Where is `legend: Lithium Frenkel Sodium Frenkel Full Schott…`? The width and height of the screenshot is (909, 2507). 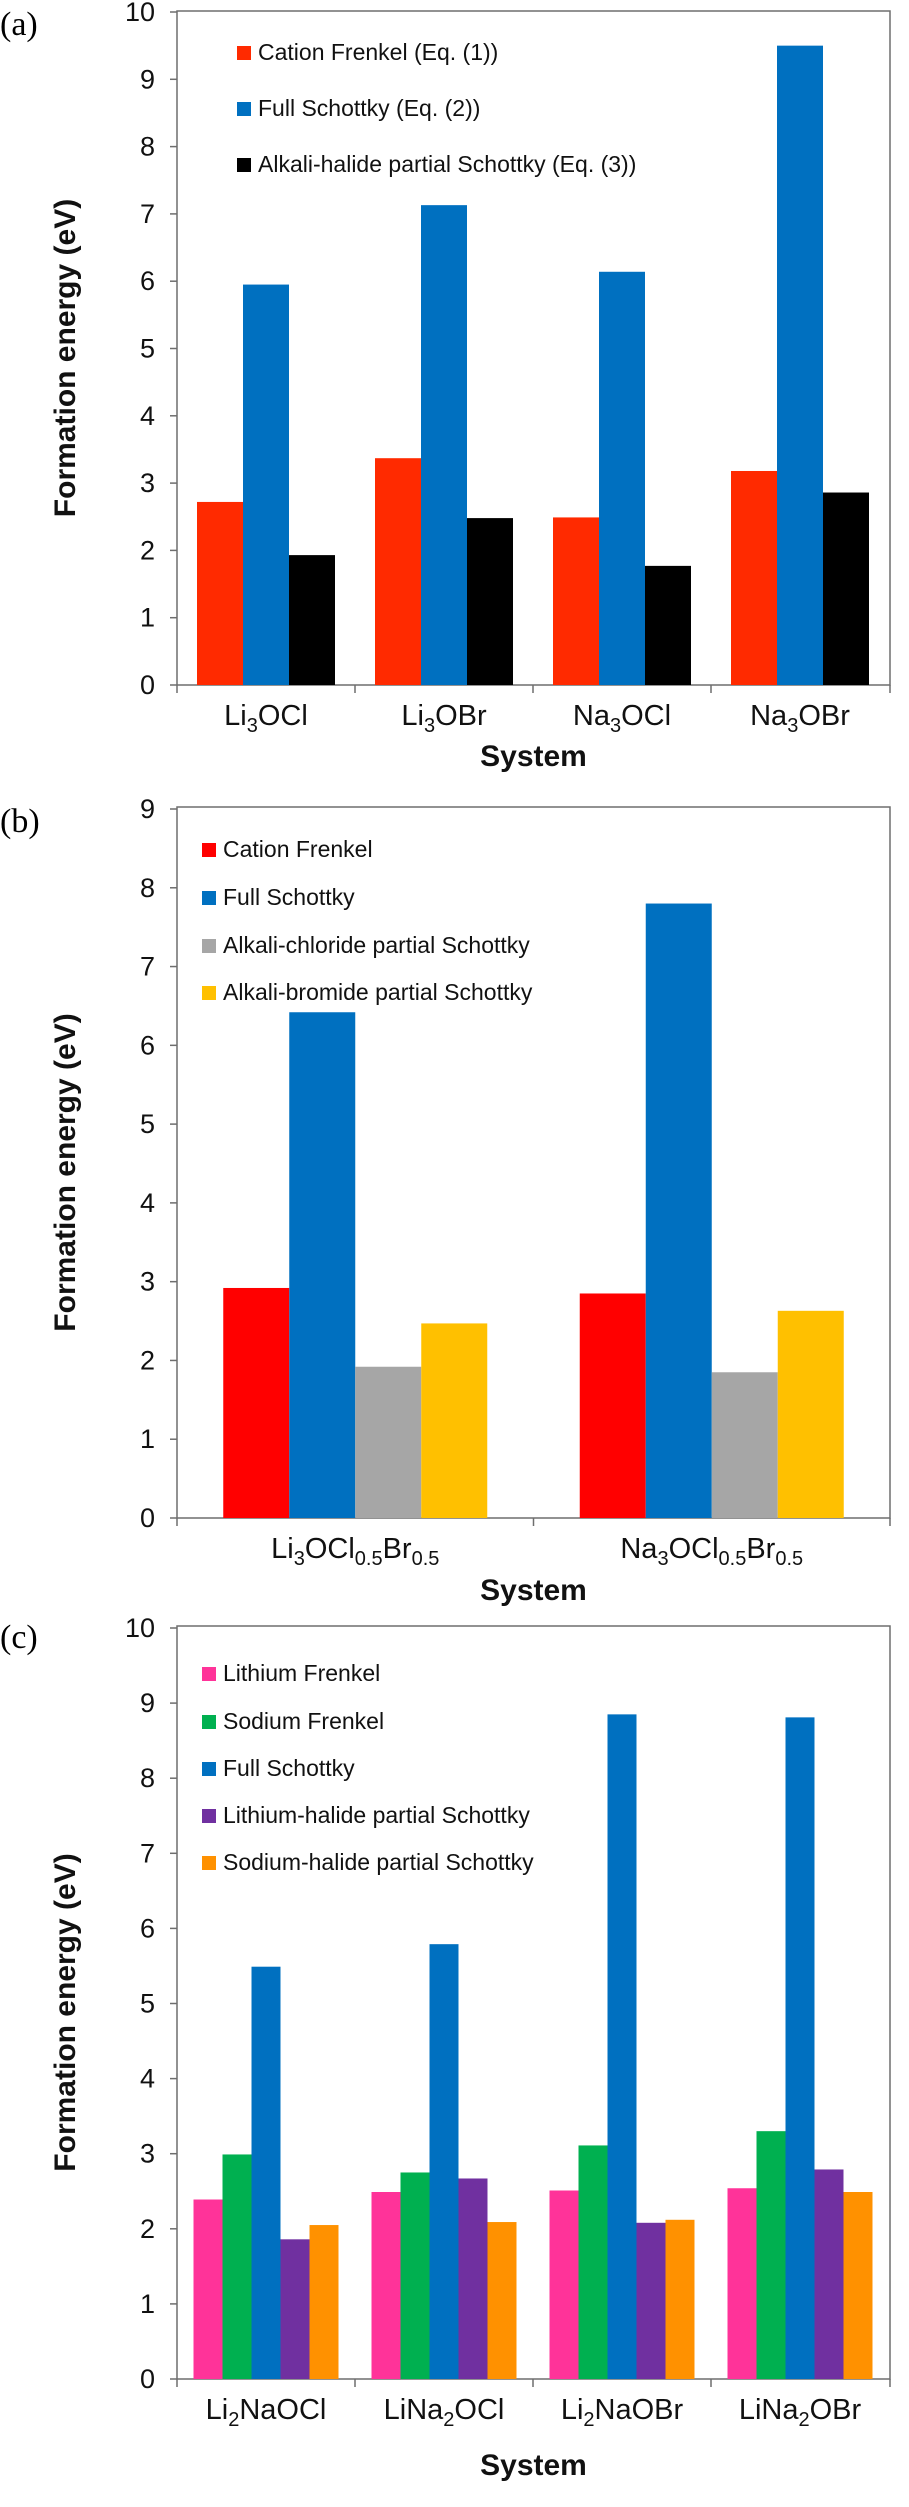
legend: Lithium Frenkel Sodium Frenkel Full Schott… is located at coordinates (368, 1767).